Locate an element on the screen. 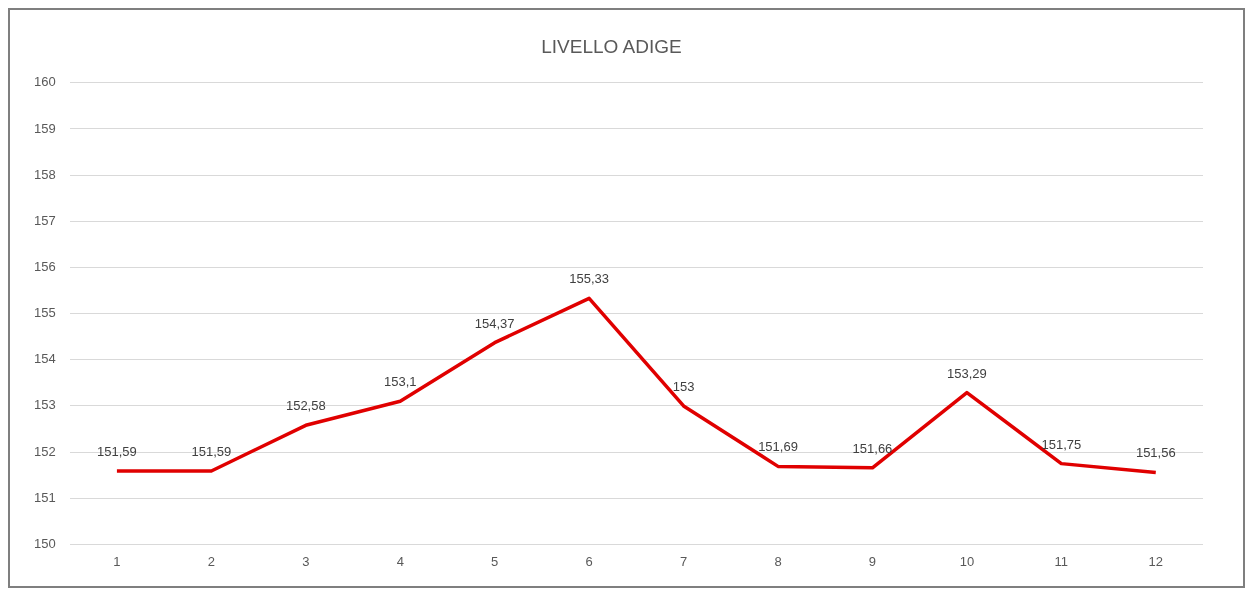 Image resolution: width=1253 pixels, height=596 pixels. y-tick-label: 150 is located at coordinates (44, 543).